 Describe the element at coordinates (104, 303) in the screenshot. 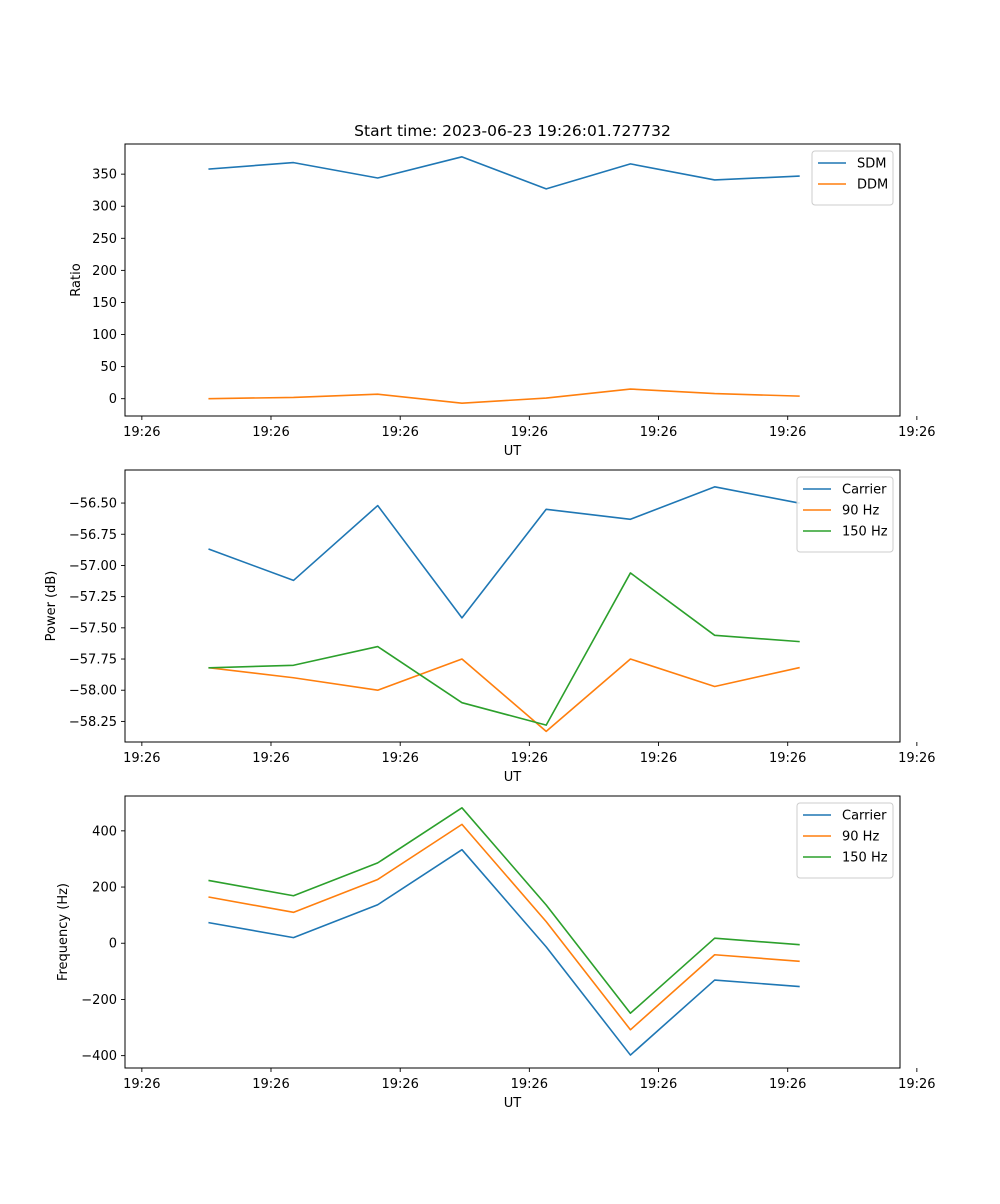

I see `ratio-y-tick-label: 150` at that location.